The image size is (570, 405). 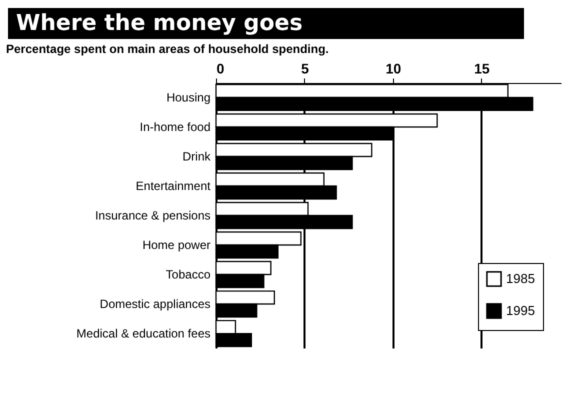 What do you see at coordinates (220, 68) in the screenshot?
I see `x-tick-label: 0` at bounding box center [220, 68].